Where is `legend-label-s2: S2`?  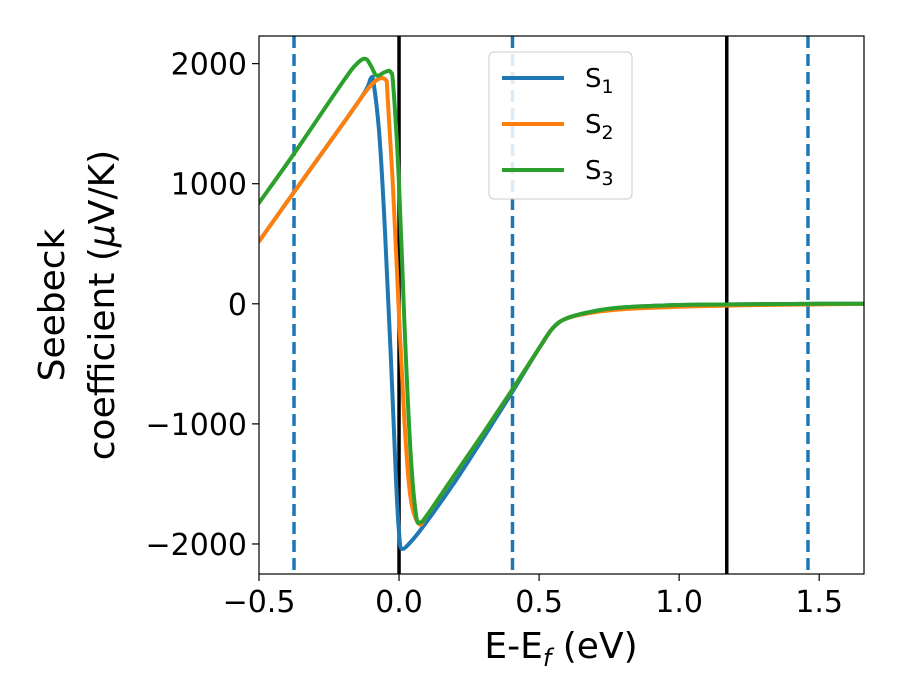 legend-label-s2: S2 is located at coordinates (599, 127).